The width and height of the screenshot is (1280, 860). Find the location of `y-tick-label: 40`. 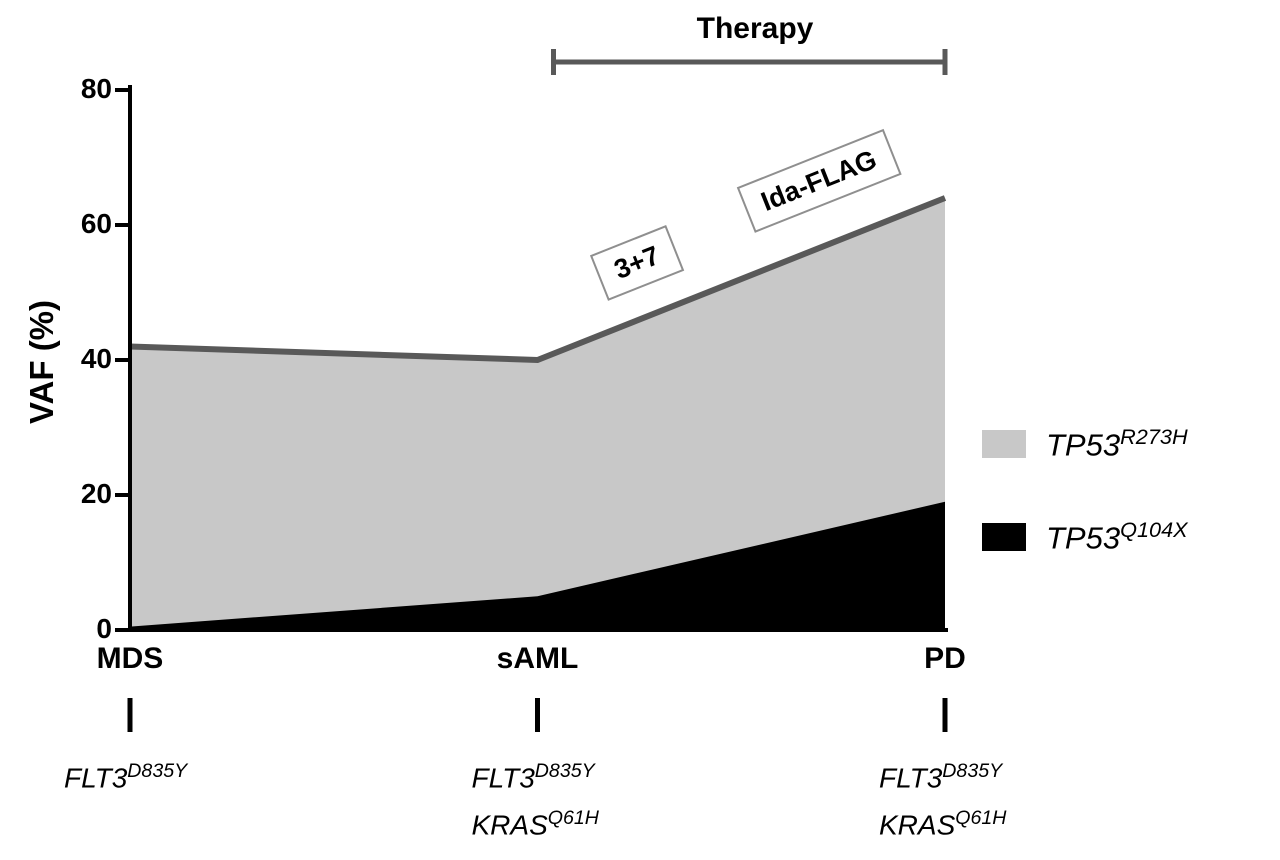

y-tick-label: 40 is located at coordinates (96, 358).